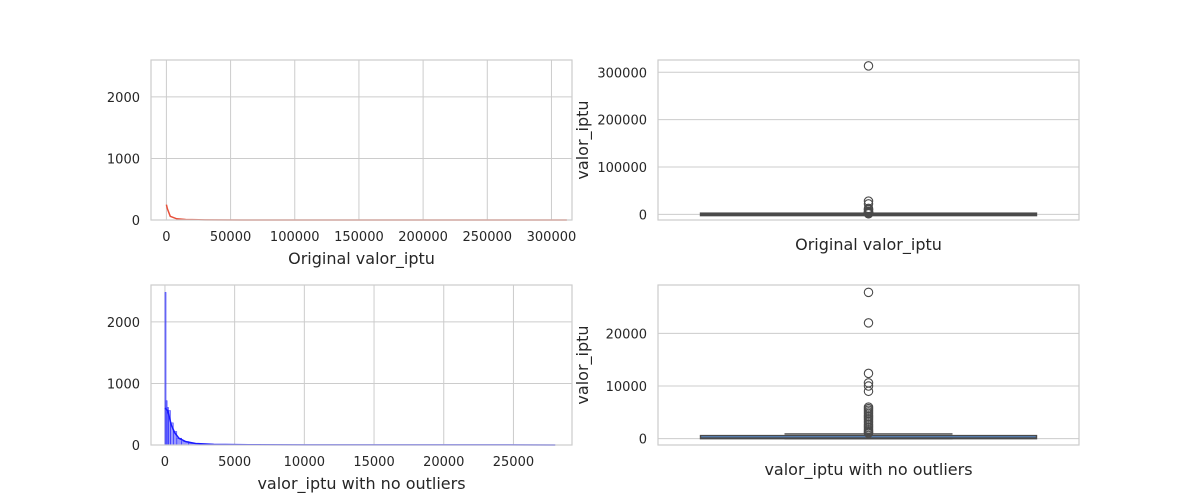 Image resolution: width=1200 pixels, height=500 pixels. I want to click on y-tick-label: 20000, so click(626, 334).